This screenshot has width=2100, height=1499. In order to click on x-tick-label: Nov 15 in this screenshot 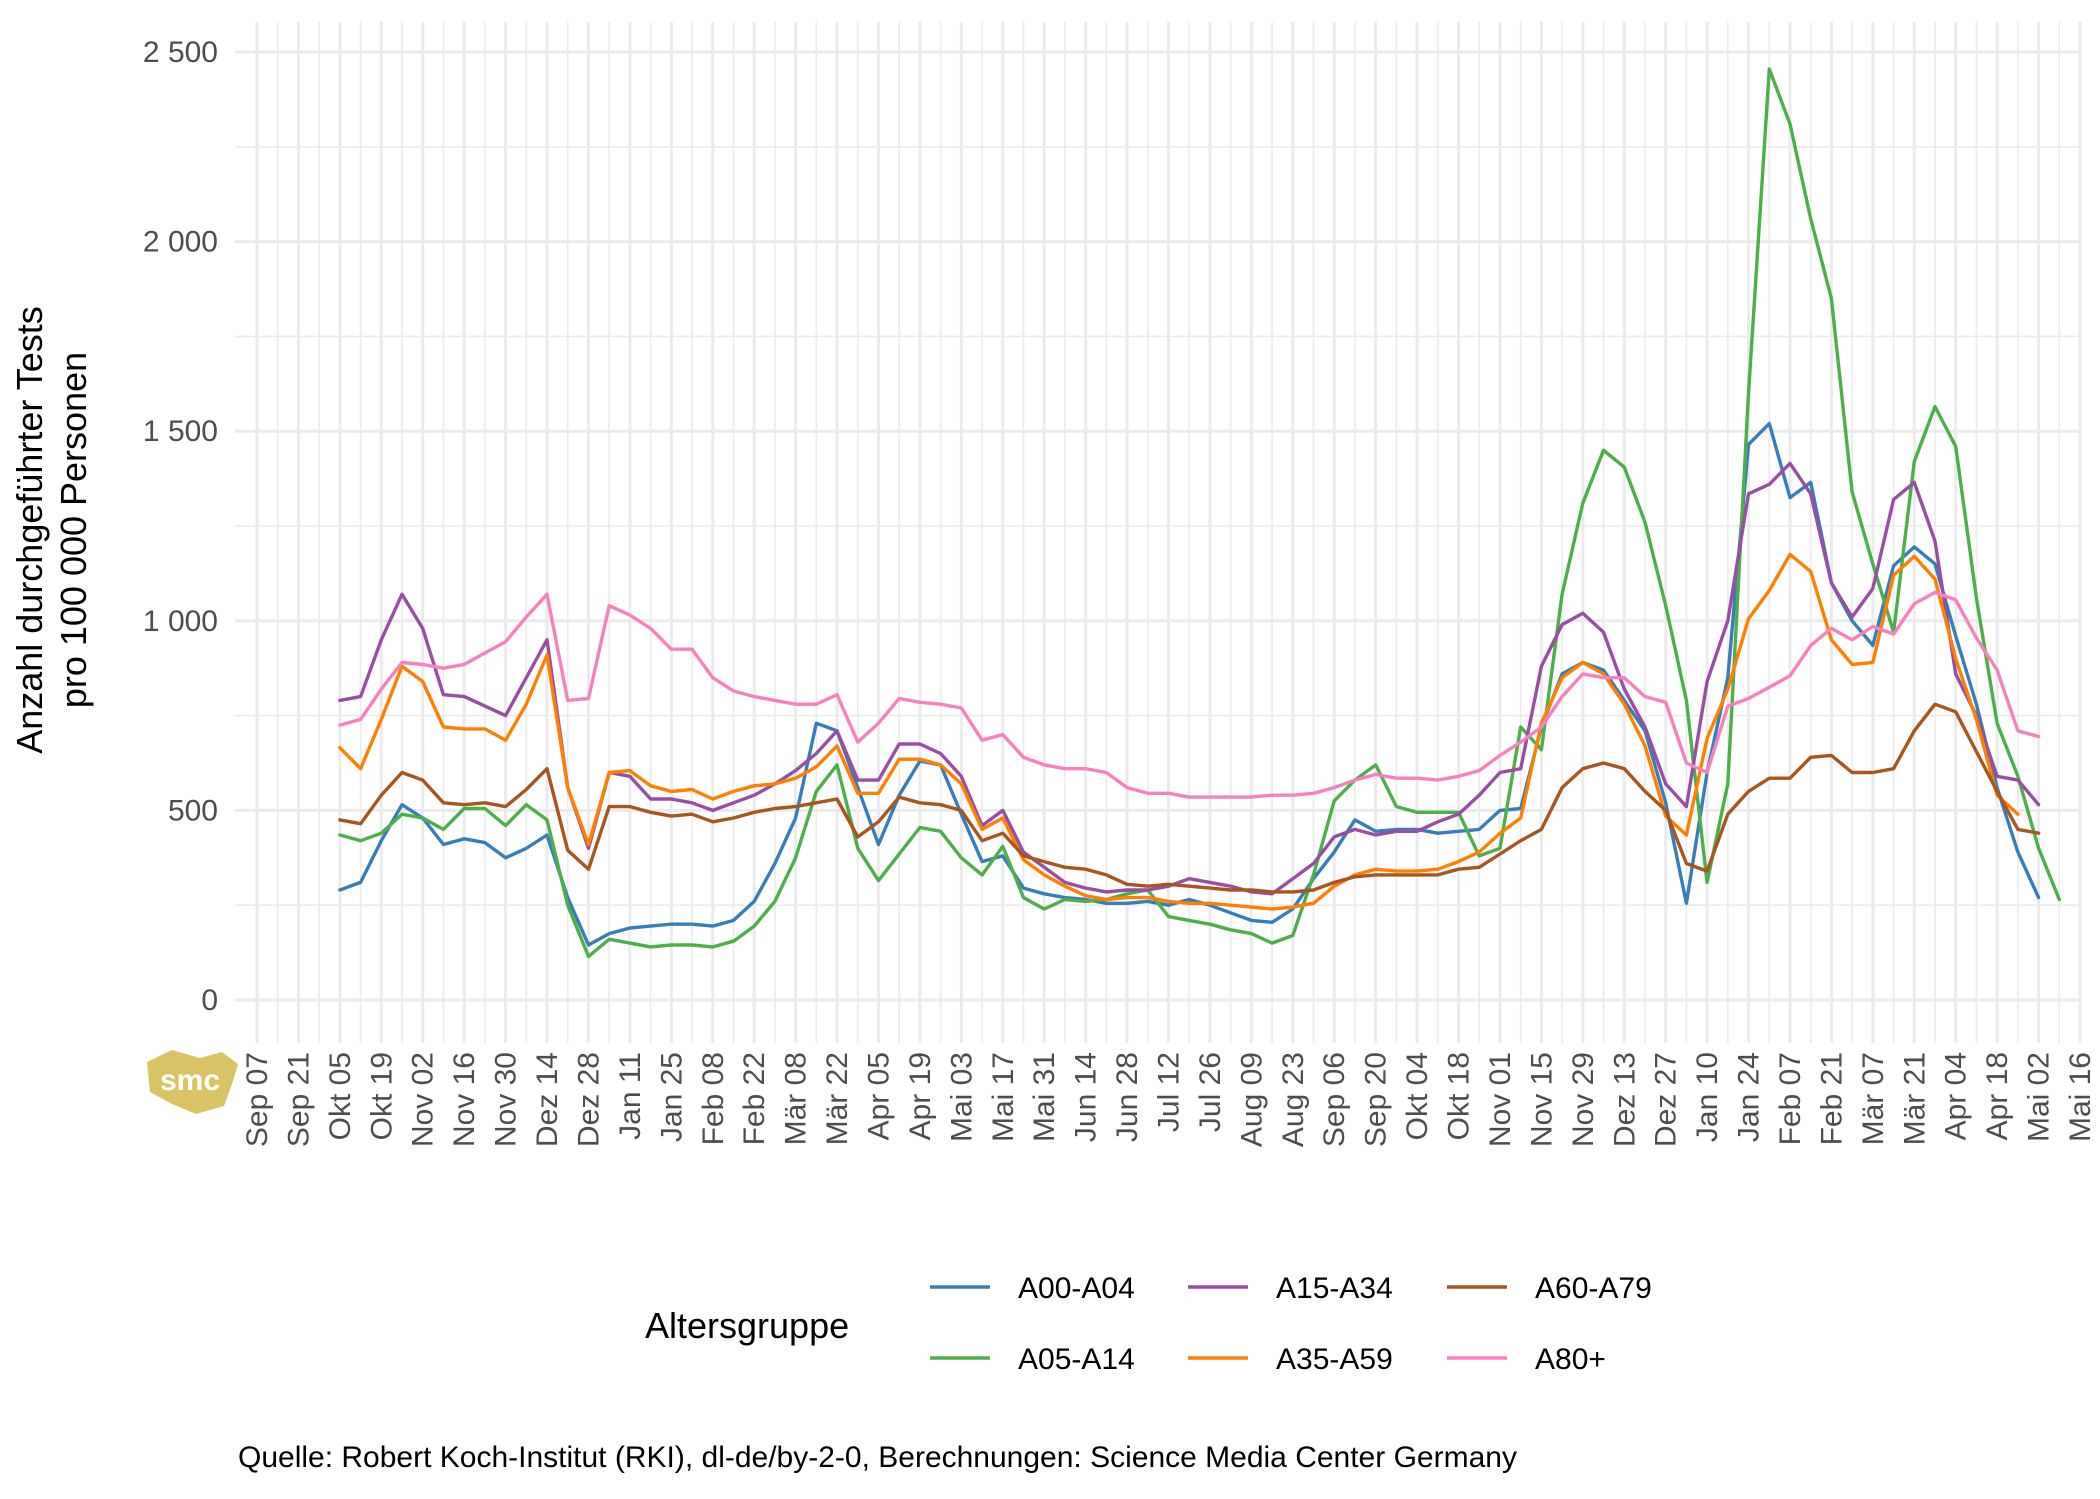, I will do `click(1541, 1099)`.